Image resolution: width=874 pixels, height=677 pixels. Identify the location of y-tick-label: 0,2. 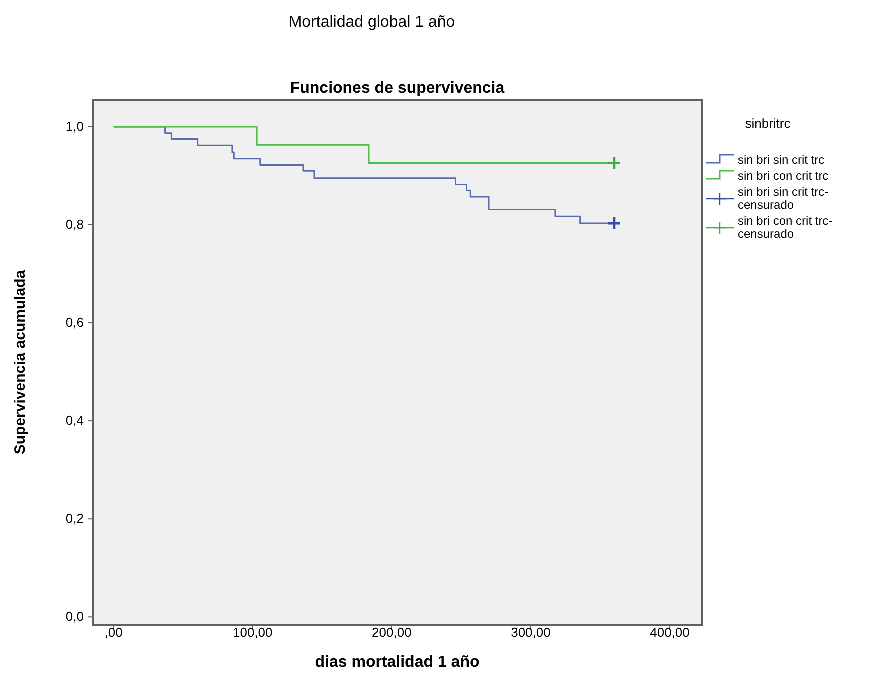
(75, 518).